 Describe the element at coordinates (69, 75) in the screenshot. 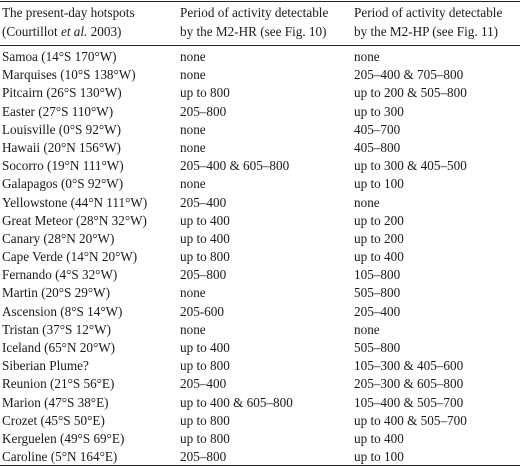

I see `hotspot-cell: Marquises (10°S 138°W)` at that location.